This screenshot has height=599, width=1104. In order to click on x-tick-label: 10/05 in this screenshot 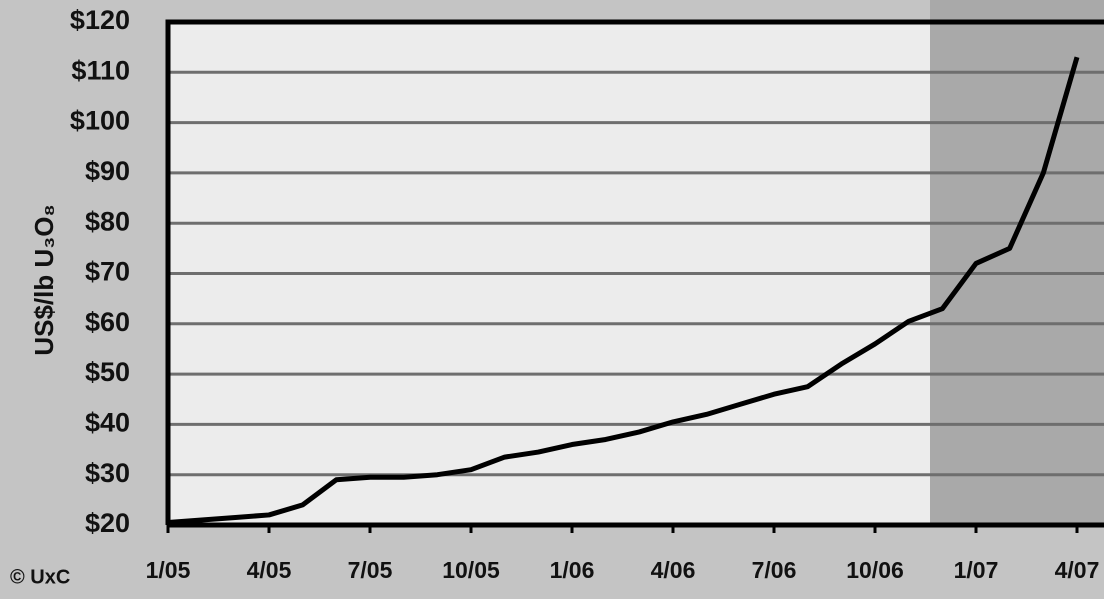, I will do `click(471, 570)`.